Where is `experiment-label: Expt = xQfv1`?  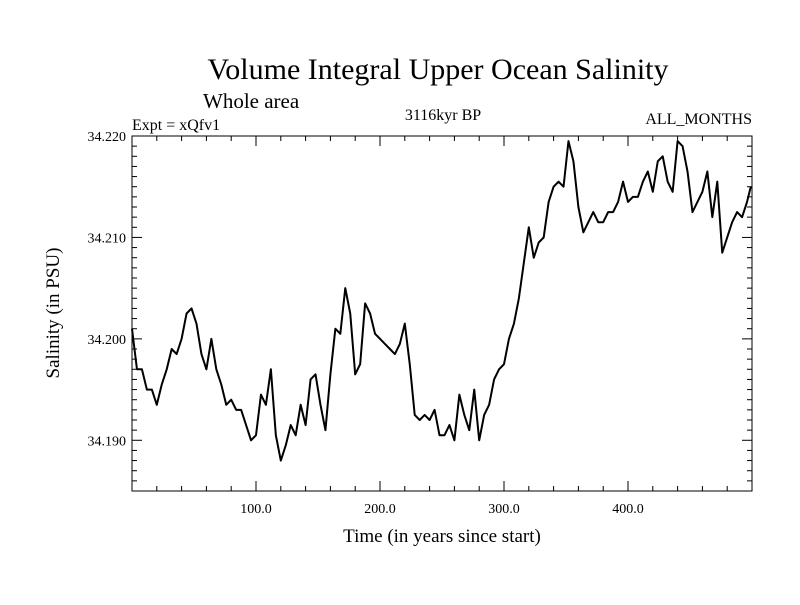 experiment-label: Expt = xQfv1 is located at coordinates (176, 125).